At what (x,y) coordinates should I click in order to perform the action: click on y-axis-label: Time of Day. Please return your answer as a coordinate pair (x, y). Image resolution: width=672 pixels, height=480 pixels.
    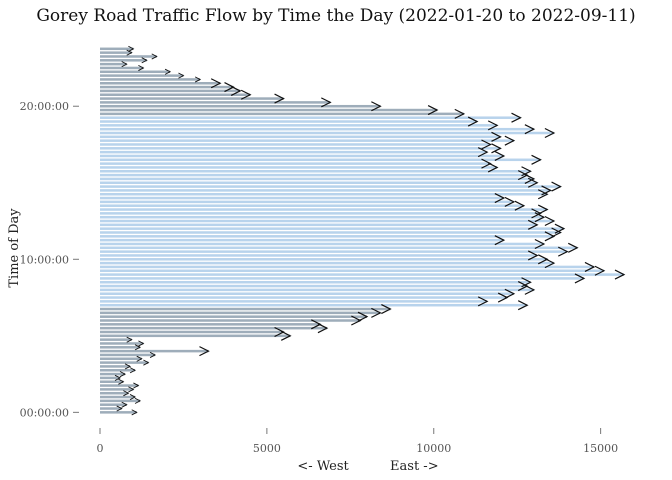
    Looking at the image, I should click on (14, 248).